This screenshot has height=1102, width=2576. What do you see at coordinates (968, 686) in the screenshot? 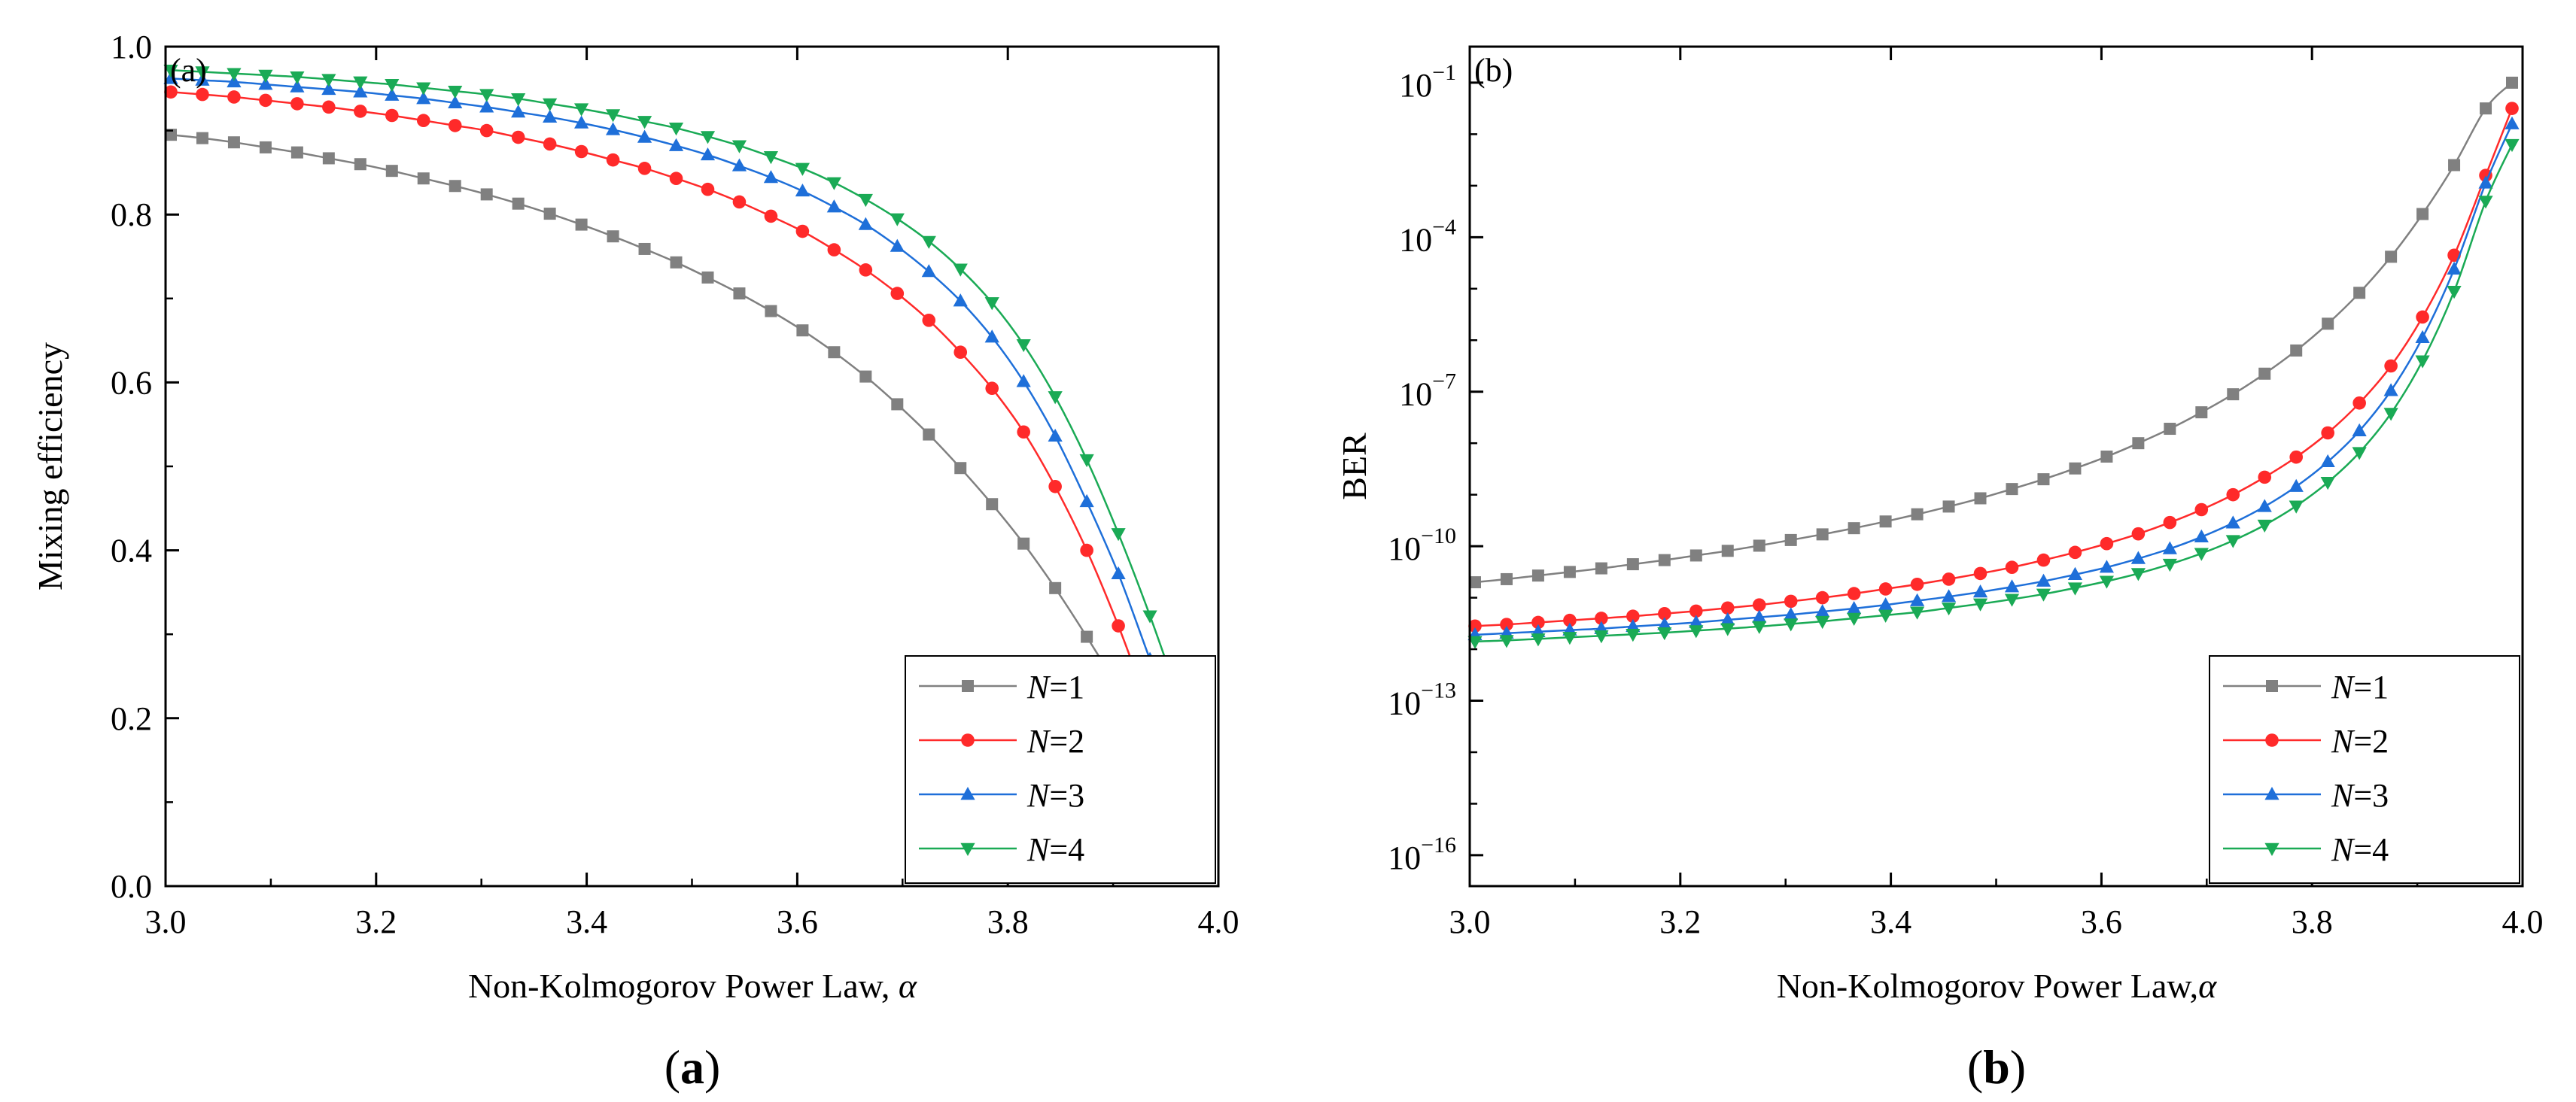
I see `panel-a-legend-marker-n1` at bounding box center [968, 686].